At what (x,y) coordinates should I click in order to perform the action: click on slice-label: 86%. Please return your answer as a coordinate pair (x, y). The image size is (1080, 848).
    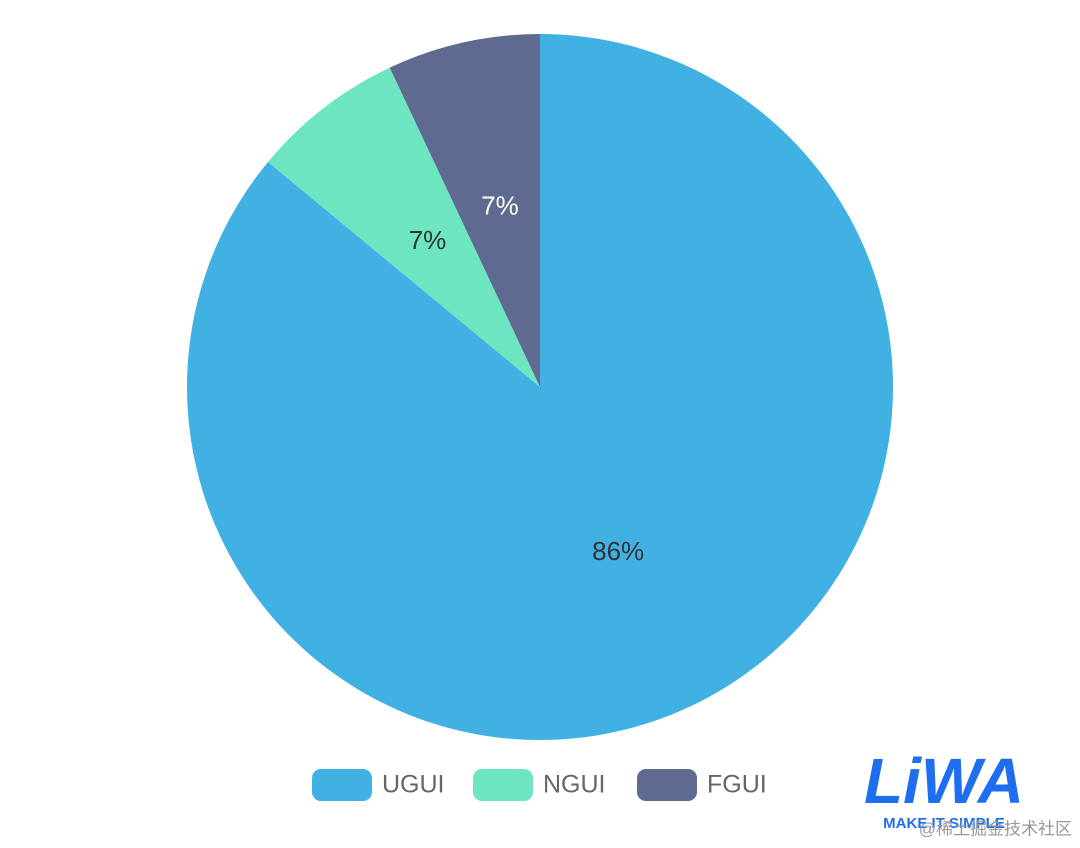
    Looking at the image, I should click on (618, 551).